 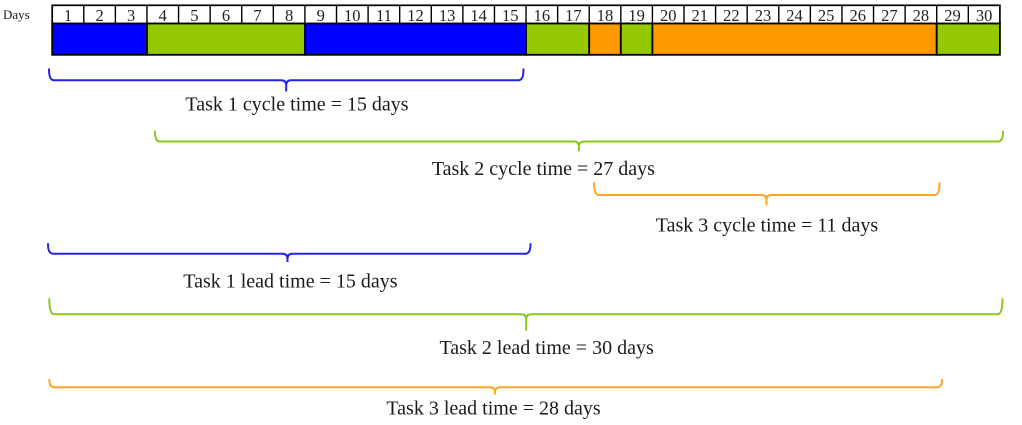 What do you see at coordinates (16, 14) in the screenshot?
I see `svg-text: Days` at bounding box center [16, 14].